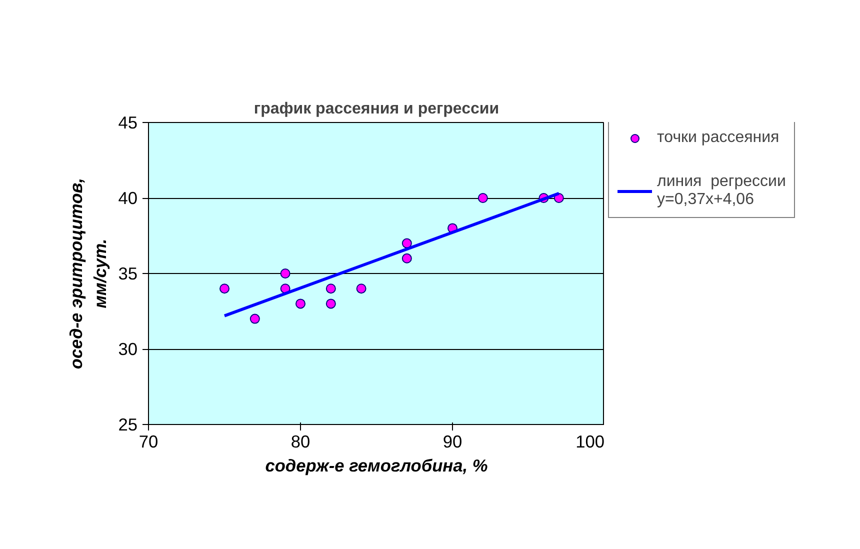 The height and width of the screenshot is (549, 860). Describe the element at coordinates (721, 191) in the screenshot. I see `legend-label: линия регрессии y=0,37x+4,06` at that location.